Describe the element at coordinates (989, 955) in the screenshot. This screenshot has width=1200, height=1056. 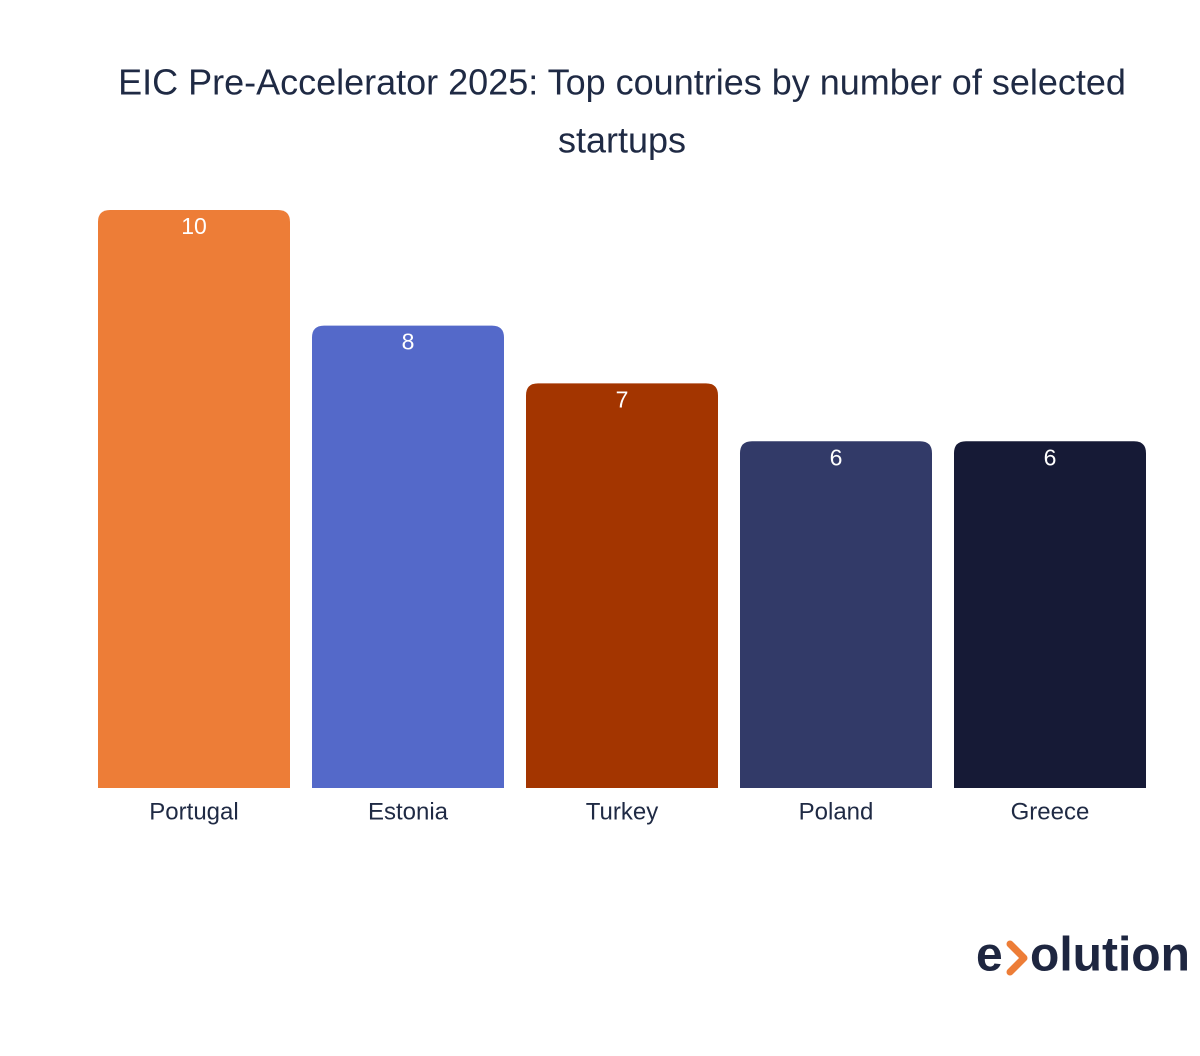
I see `logo-text: e` at that location.